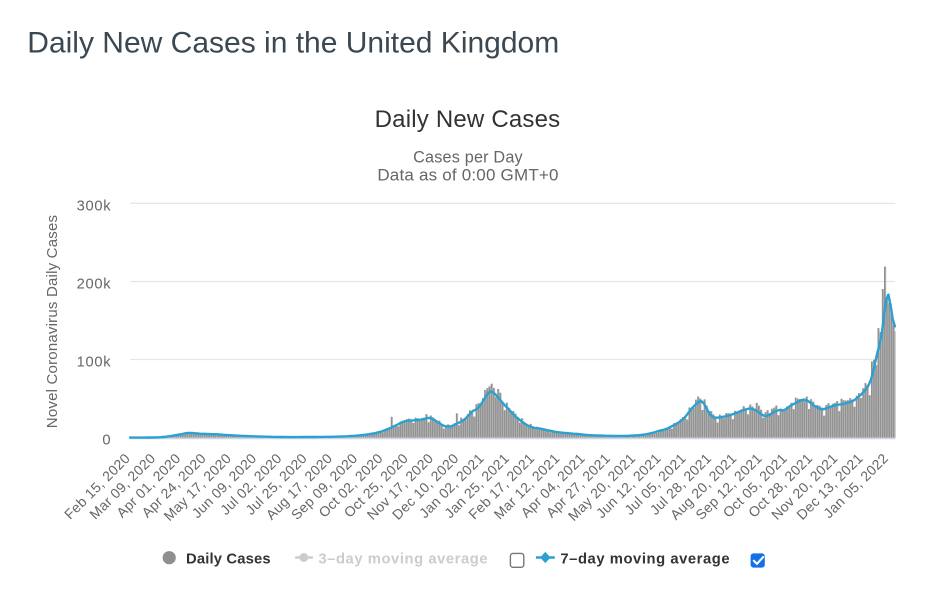 Image resolution: width=952 pixels, height=603 pixels. What do you see at coordinates (645, 560) in the screenshot?
I see `svg-text: 7–day moving average` at bounding box center [645, 560].